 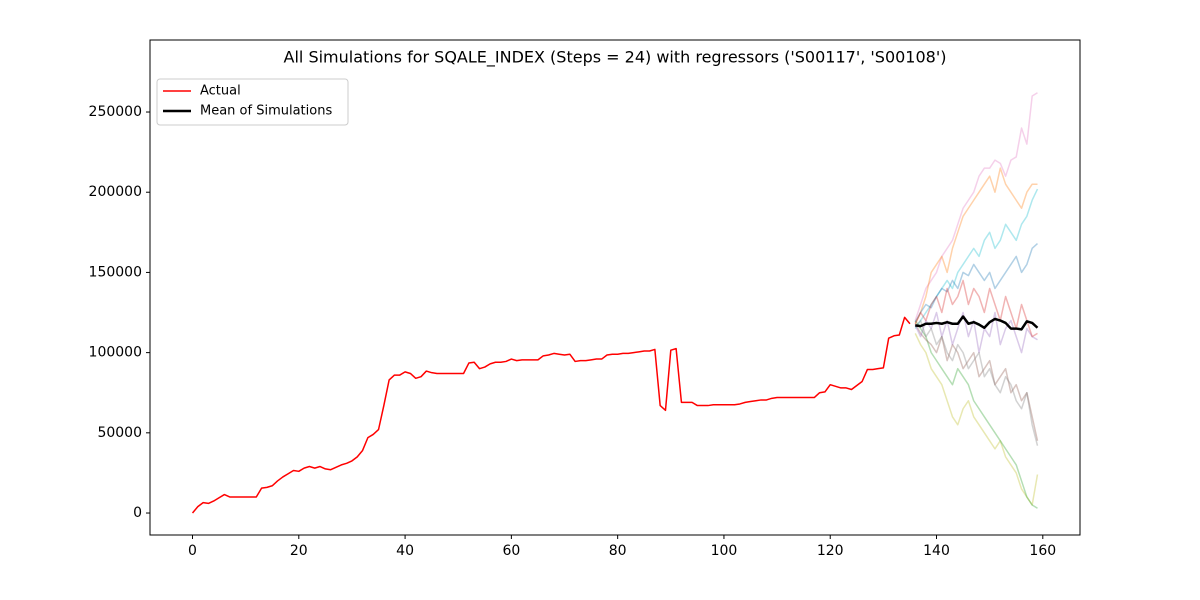 What do you see at coordinates (137, 513) in the screenshot?
I see `y-tick-label: 0` at bounding box center [137, 513].